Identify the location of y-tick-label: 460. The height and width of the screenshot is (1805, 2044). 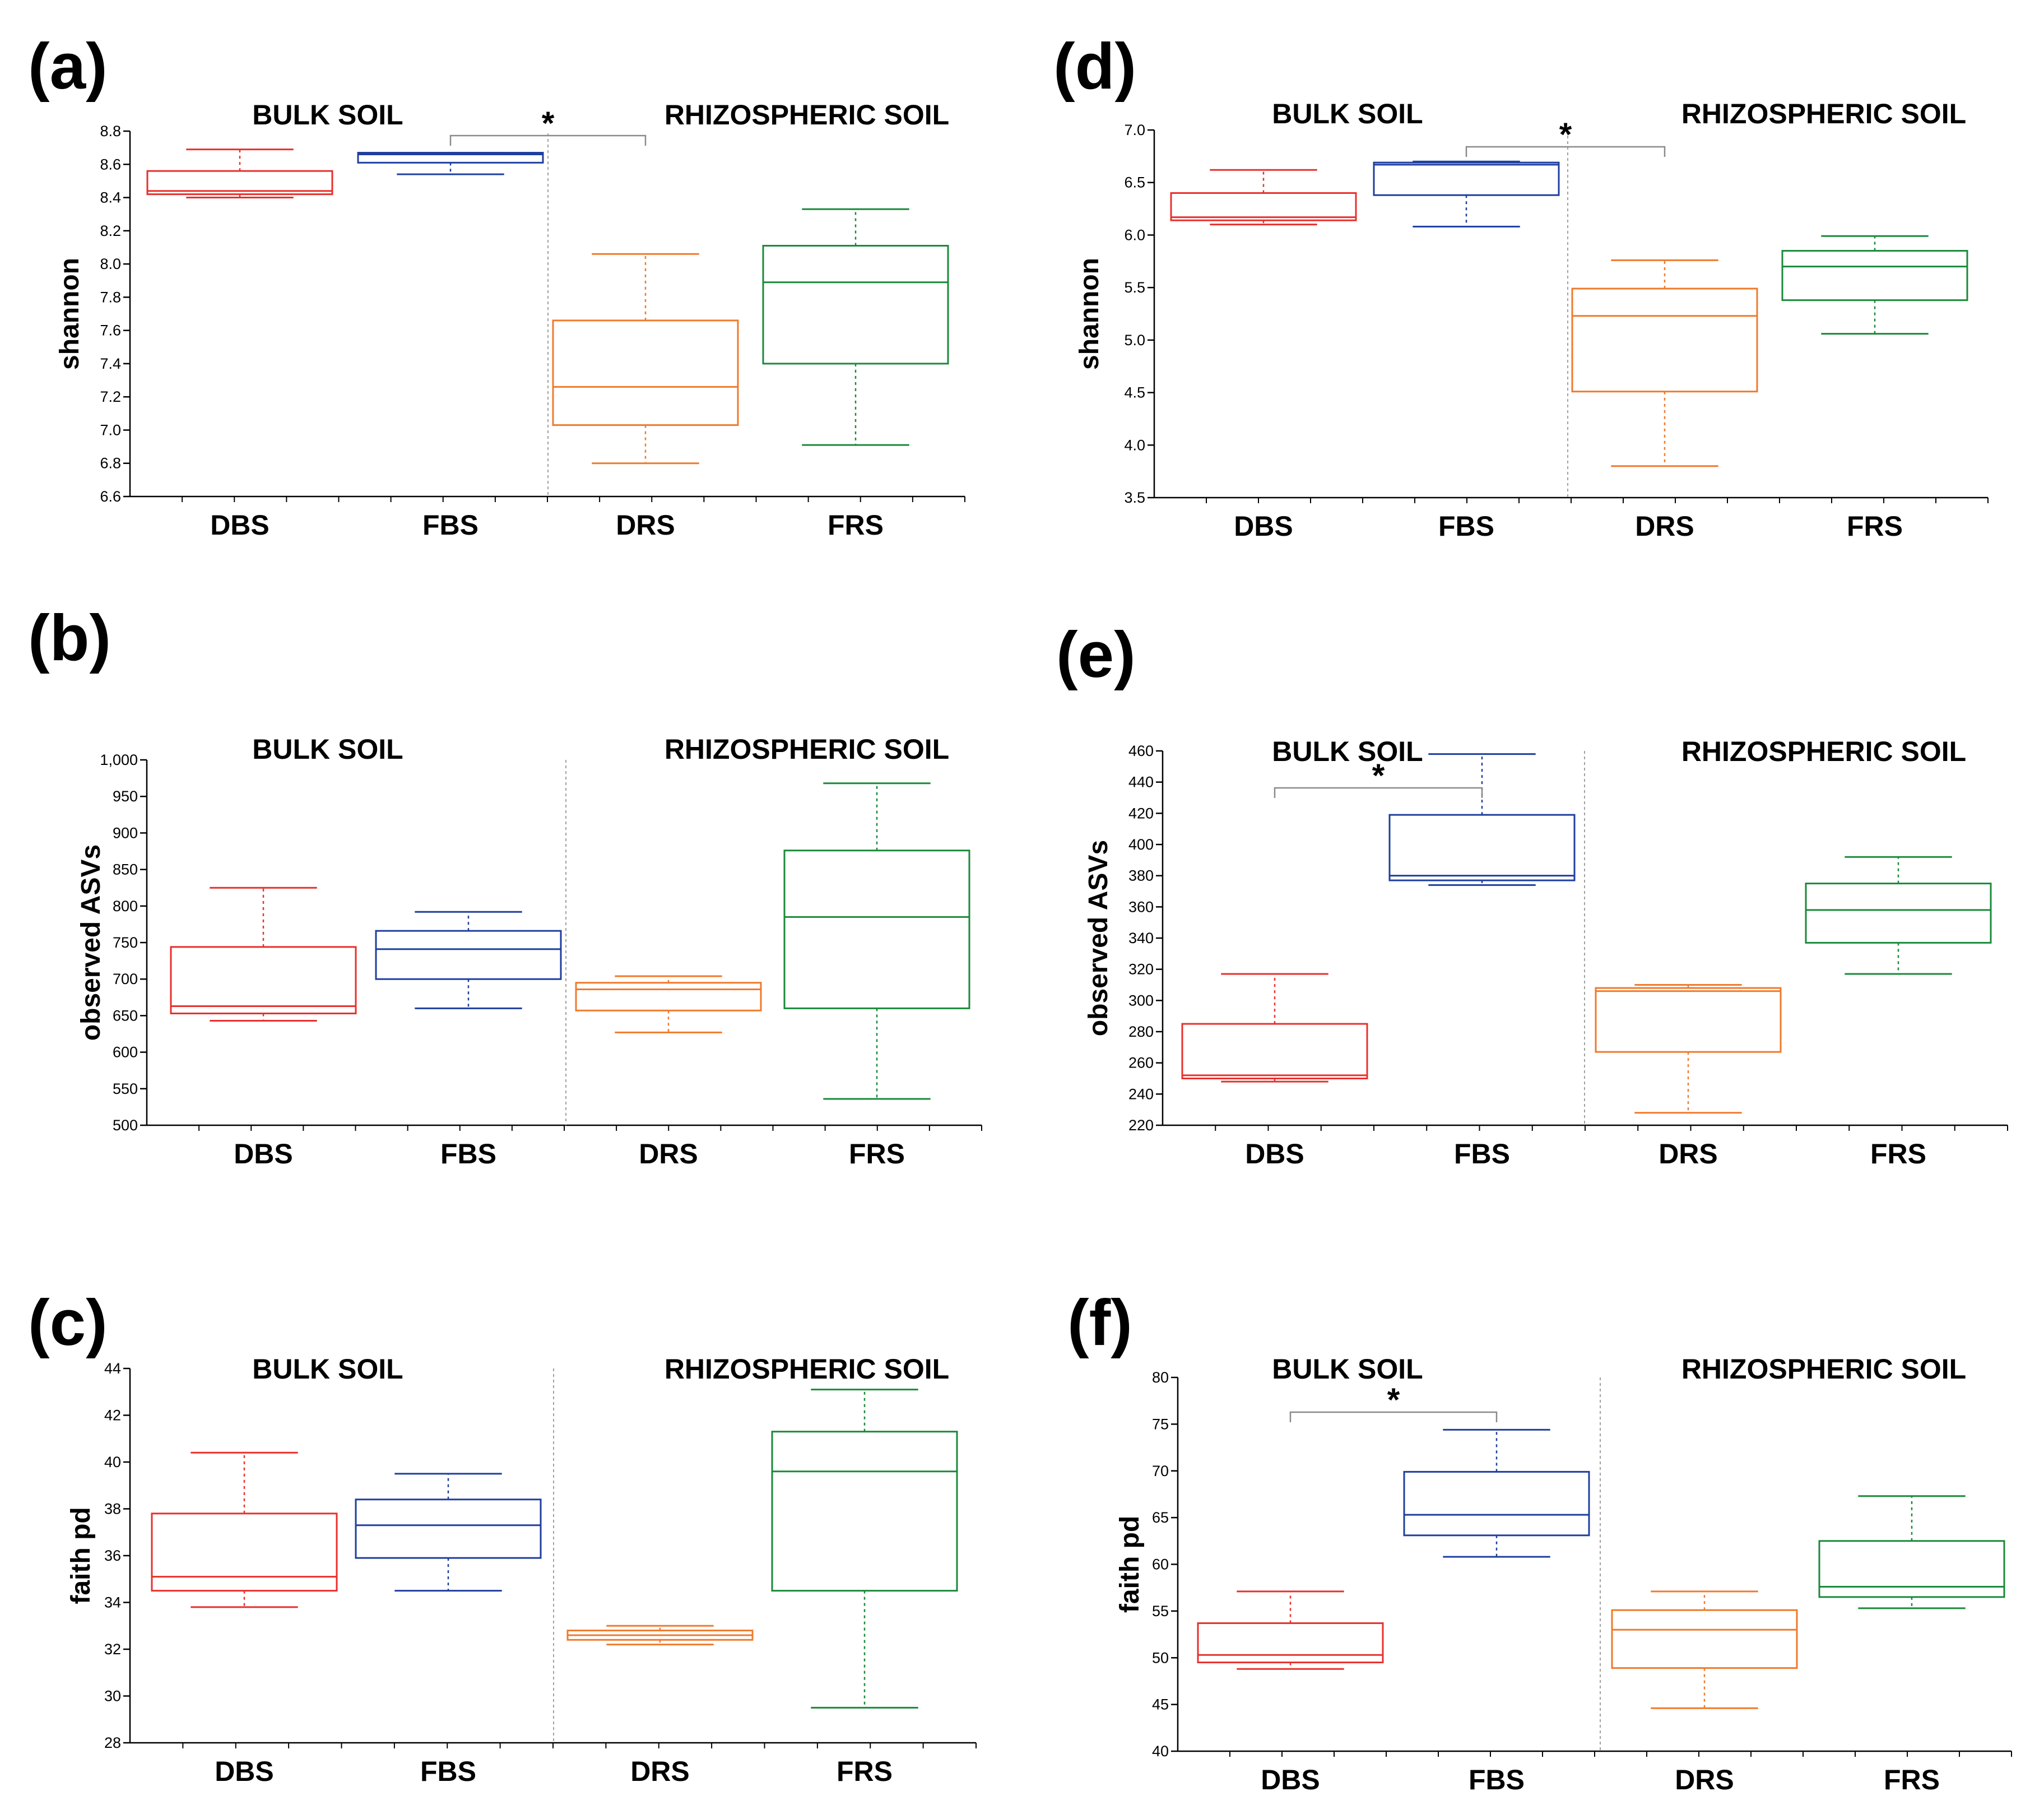
(1141, 751).